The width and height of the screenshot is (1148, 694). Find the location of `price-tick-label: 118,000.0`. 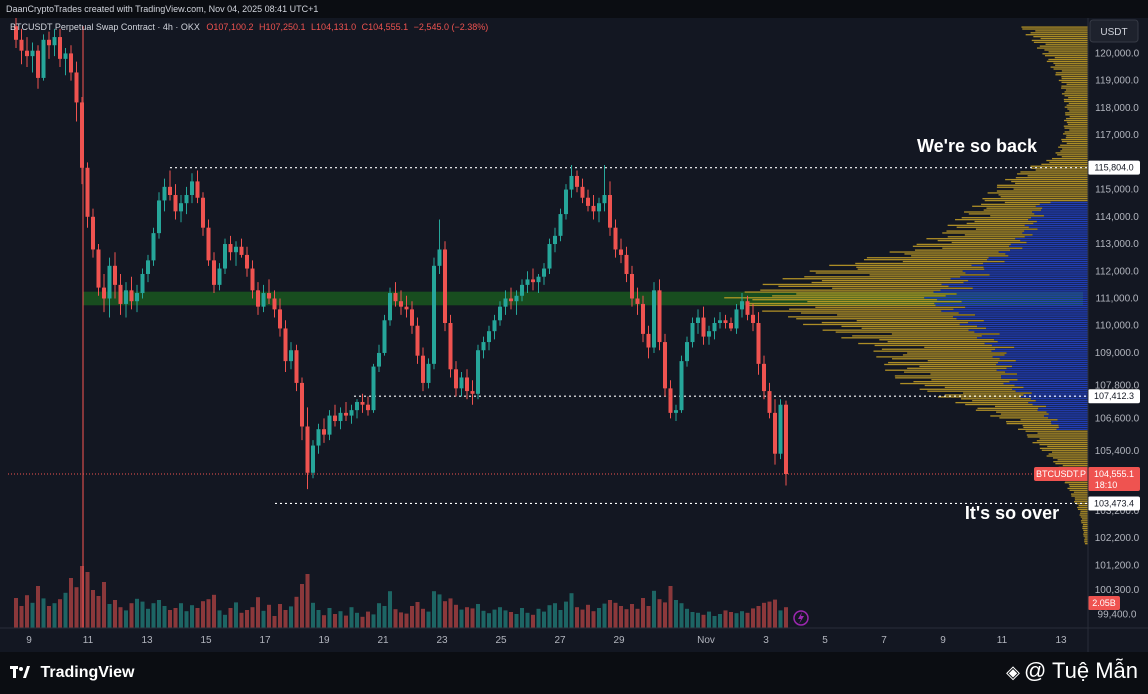

price-tick-label: 118,000.0 is located at coordinates (1117, 108).